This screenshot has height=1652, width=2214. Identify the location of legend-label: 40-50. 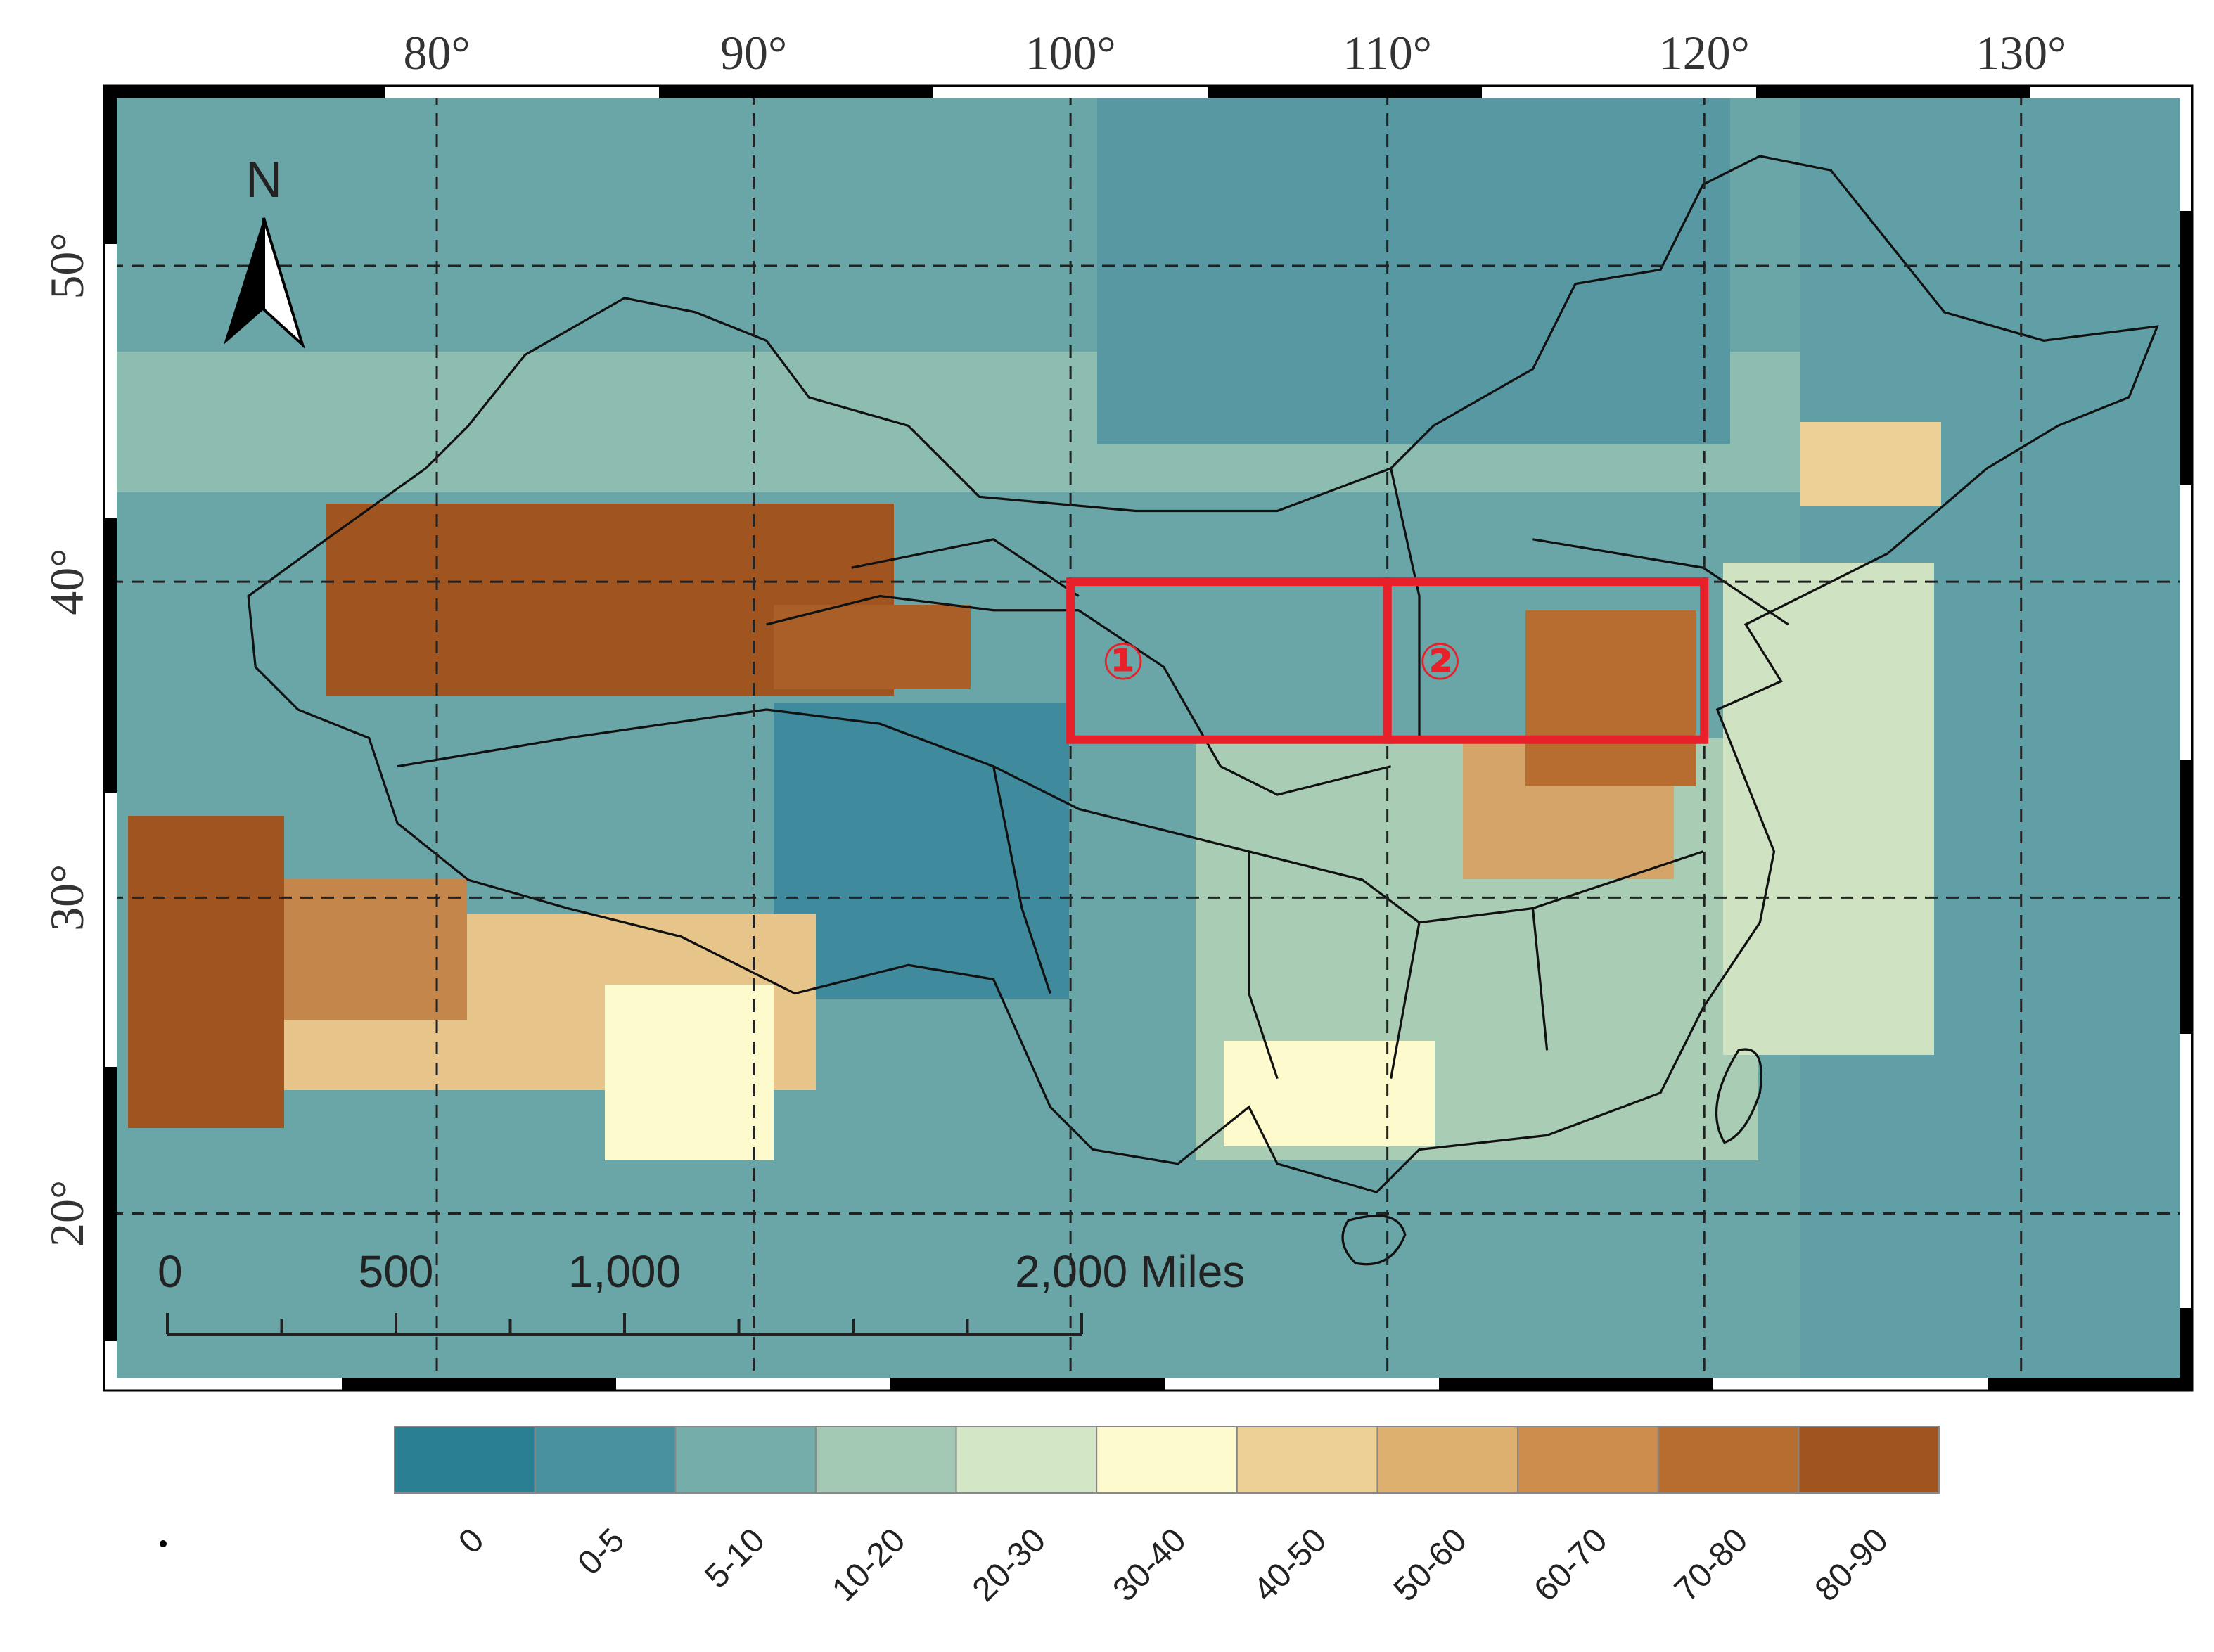
(1289, 1565).